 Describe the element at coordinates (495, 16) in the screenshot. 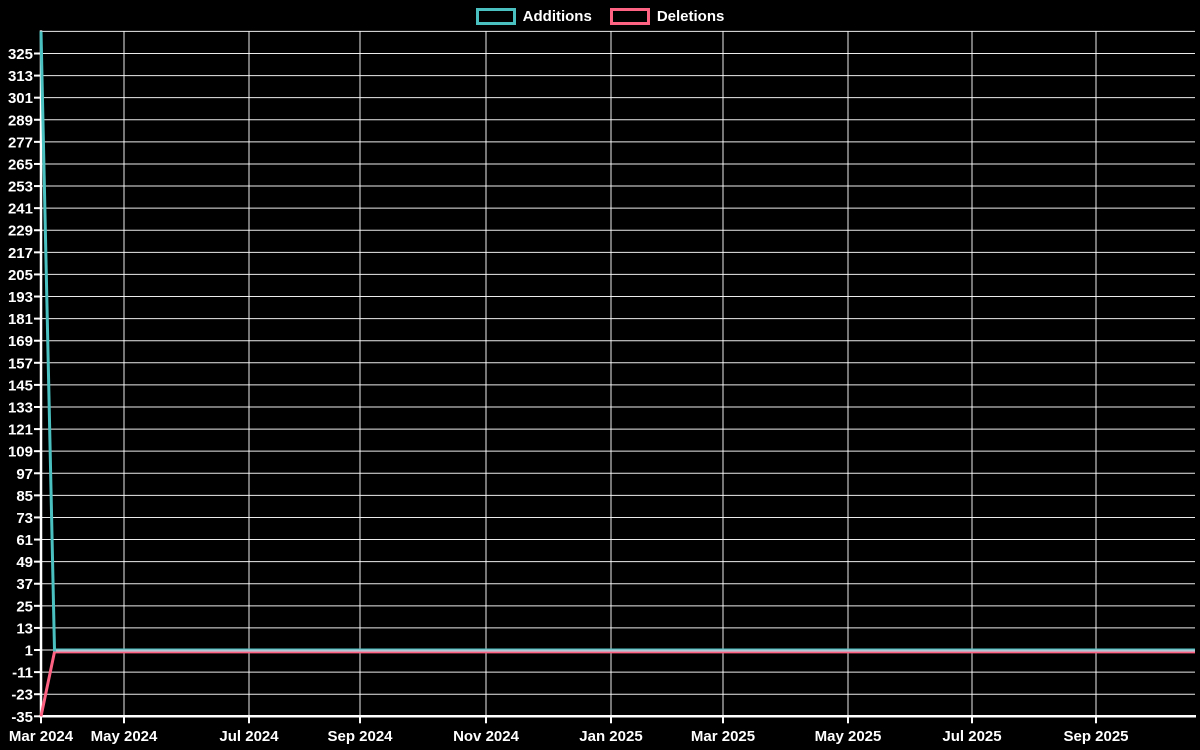

I see `additions-swatch` at that location.